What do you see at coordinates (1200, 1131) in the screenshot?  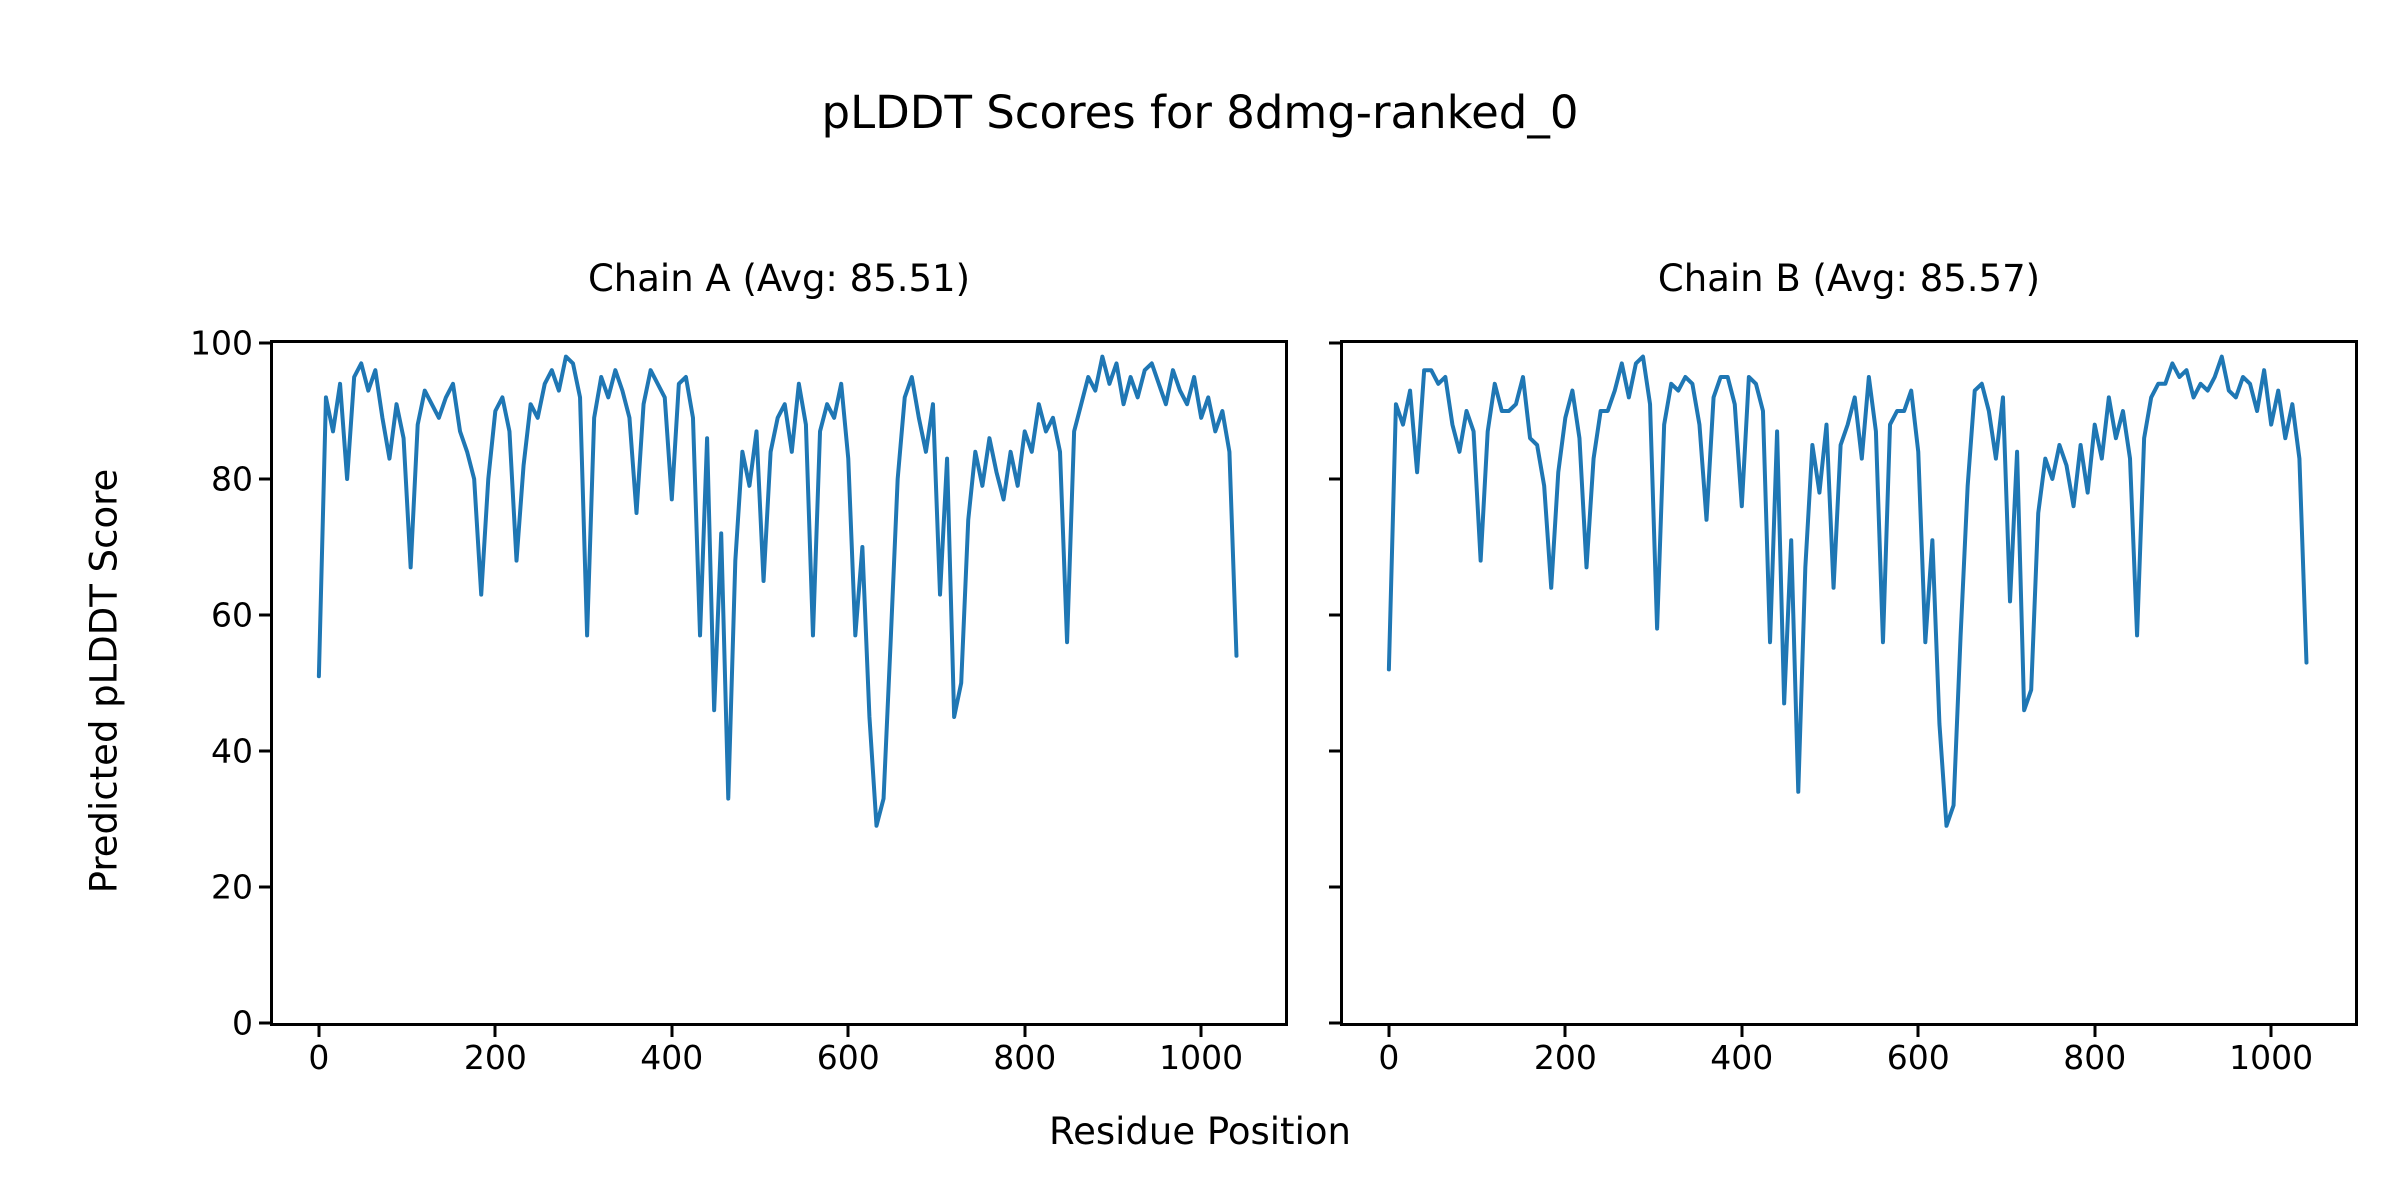 I see `x-axis-label: Residue Position` at bounding box center [1200, 1131].